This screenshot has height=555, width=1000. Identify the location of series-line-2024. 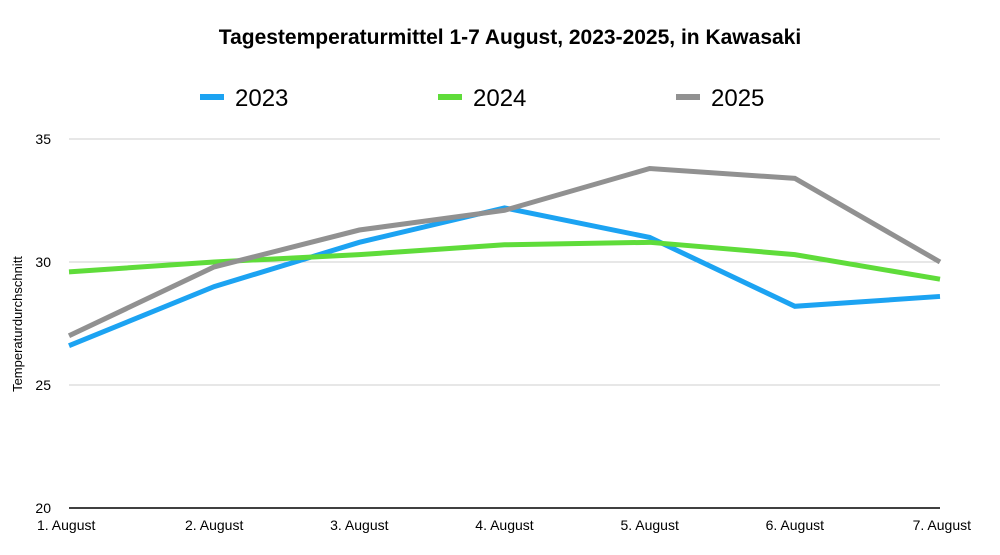
(504, 260).